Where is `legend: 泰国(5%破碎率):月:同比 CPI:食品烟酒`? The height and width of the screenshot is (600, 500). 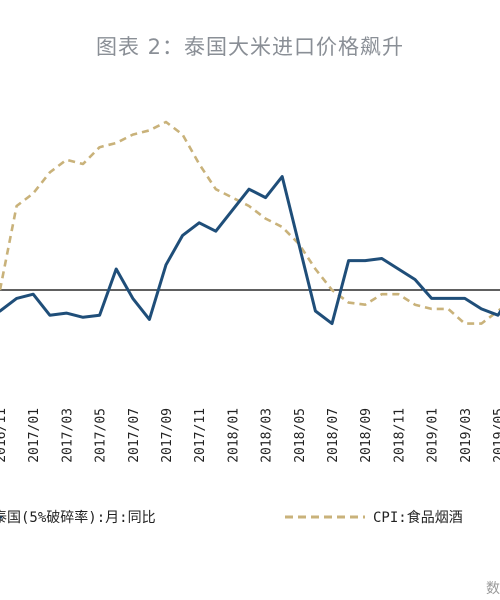 legend: 泰国(5%破碎率):月:同比 CPI:食品烟酒 is located at coordinates (231, 517).